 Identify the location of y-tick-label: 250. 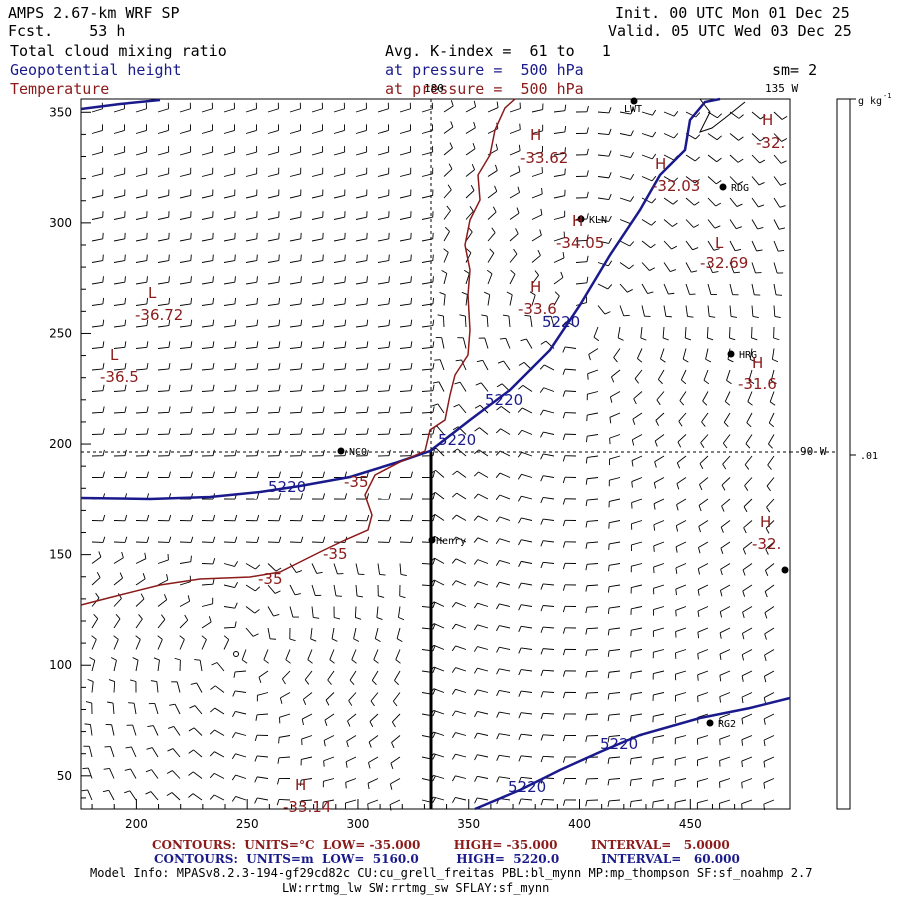
(60, 333).